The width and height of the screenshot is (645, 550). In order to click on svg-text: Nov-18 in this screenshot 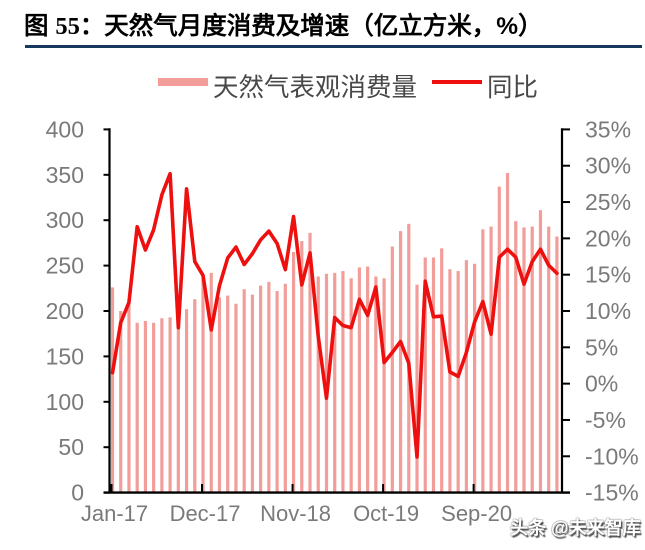, I will do `click(295, 513)`.